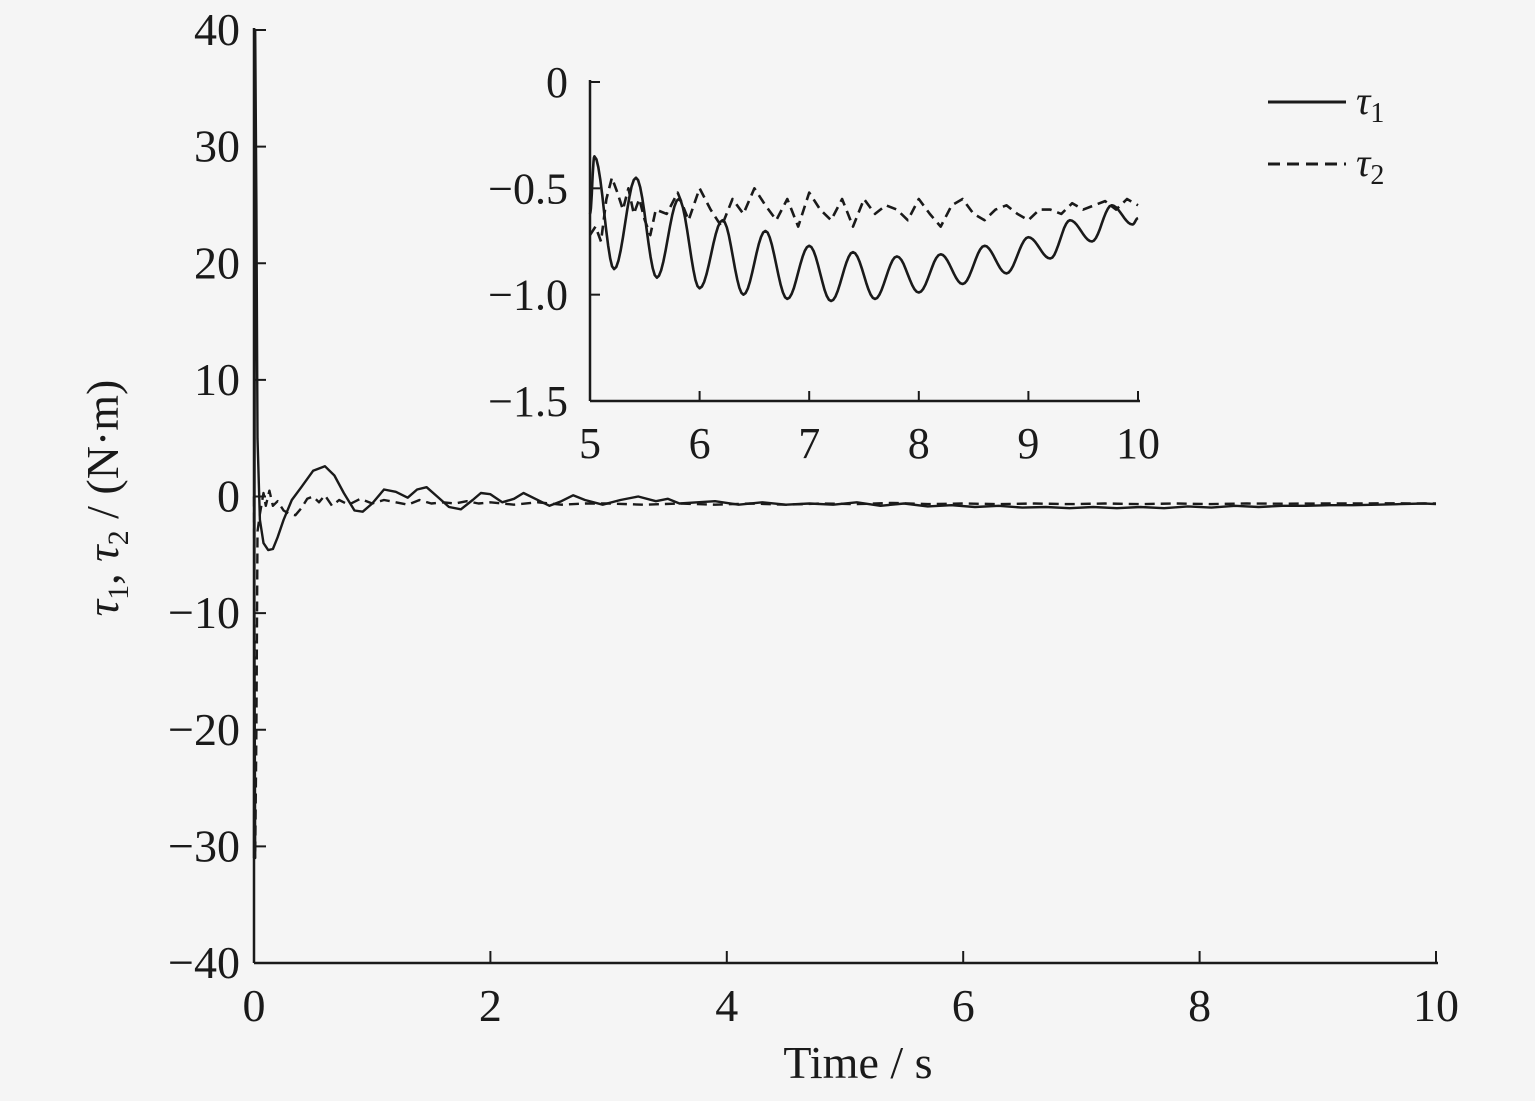  What do you see at coordinates (1377, 113) in the screenshot?
I see `legend-tau1-sub: 1` at bounding box center [1377, 113].